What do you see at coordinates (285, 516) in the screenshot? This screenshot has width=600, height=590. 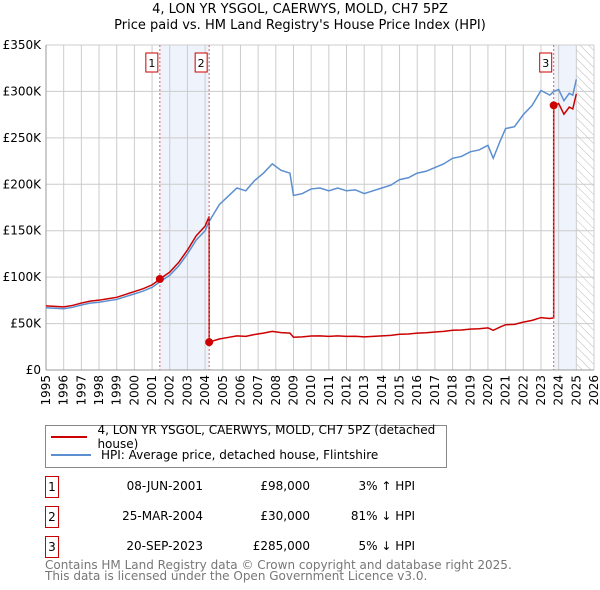 I see `sale-price: £30,000` at bounding box center [285, 516].